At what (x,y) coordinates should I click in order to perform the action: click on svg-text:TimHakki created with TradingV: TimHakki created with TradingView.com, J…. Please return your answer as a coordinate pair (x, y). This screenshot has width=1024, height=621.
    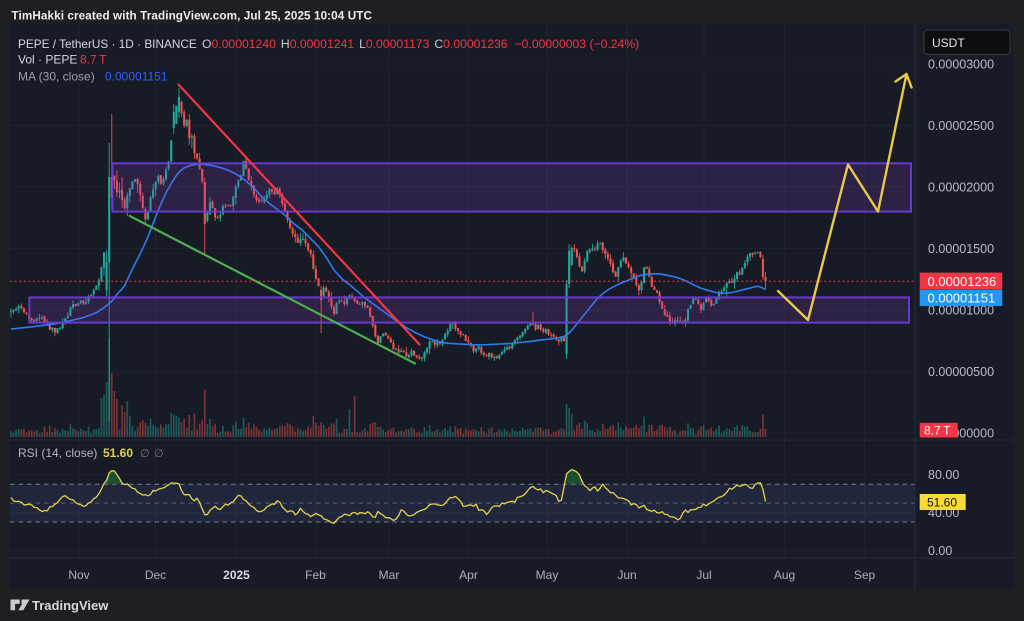
    Looking at the image, I should click on (192, 16).